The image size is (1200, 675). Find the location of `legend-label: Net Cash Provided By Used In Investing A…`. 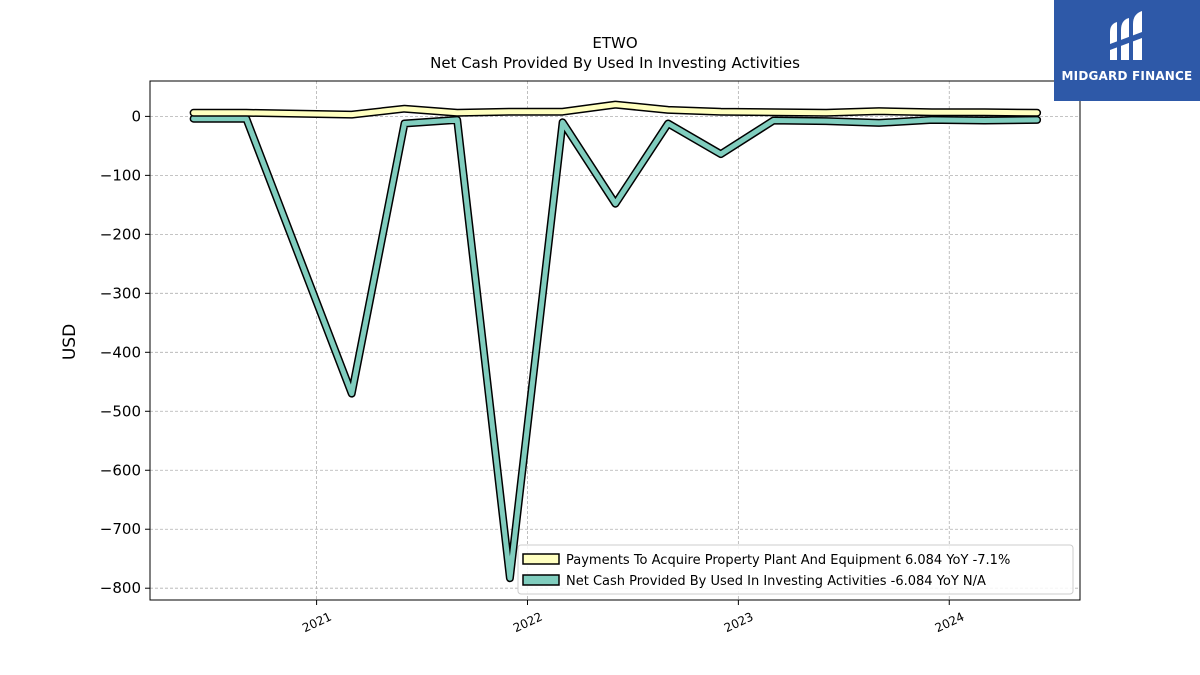

legend-label: Net Cash Provided By Used In Investing A… is located at coordinates (776, 581).